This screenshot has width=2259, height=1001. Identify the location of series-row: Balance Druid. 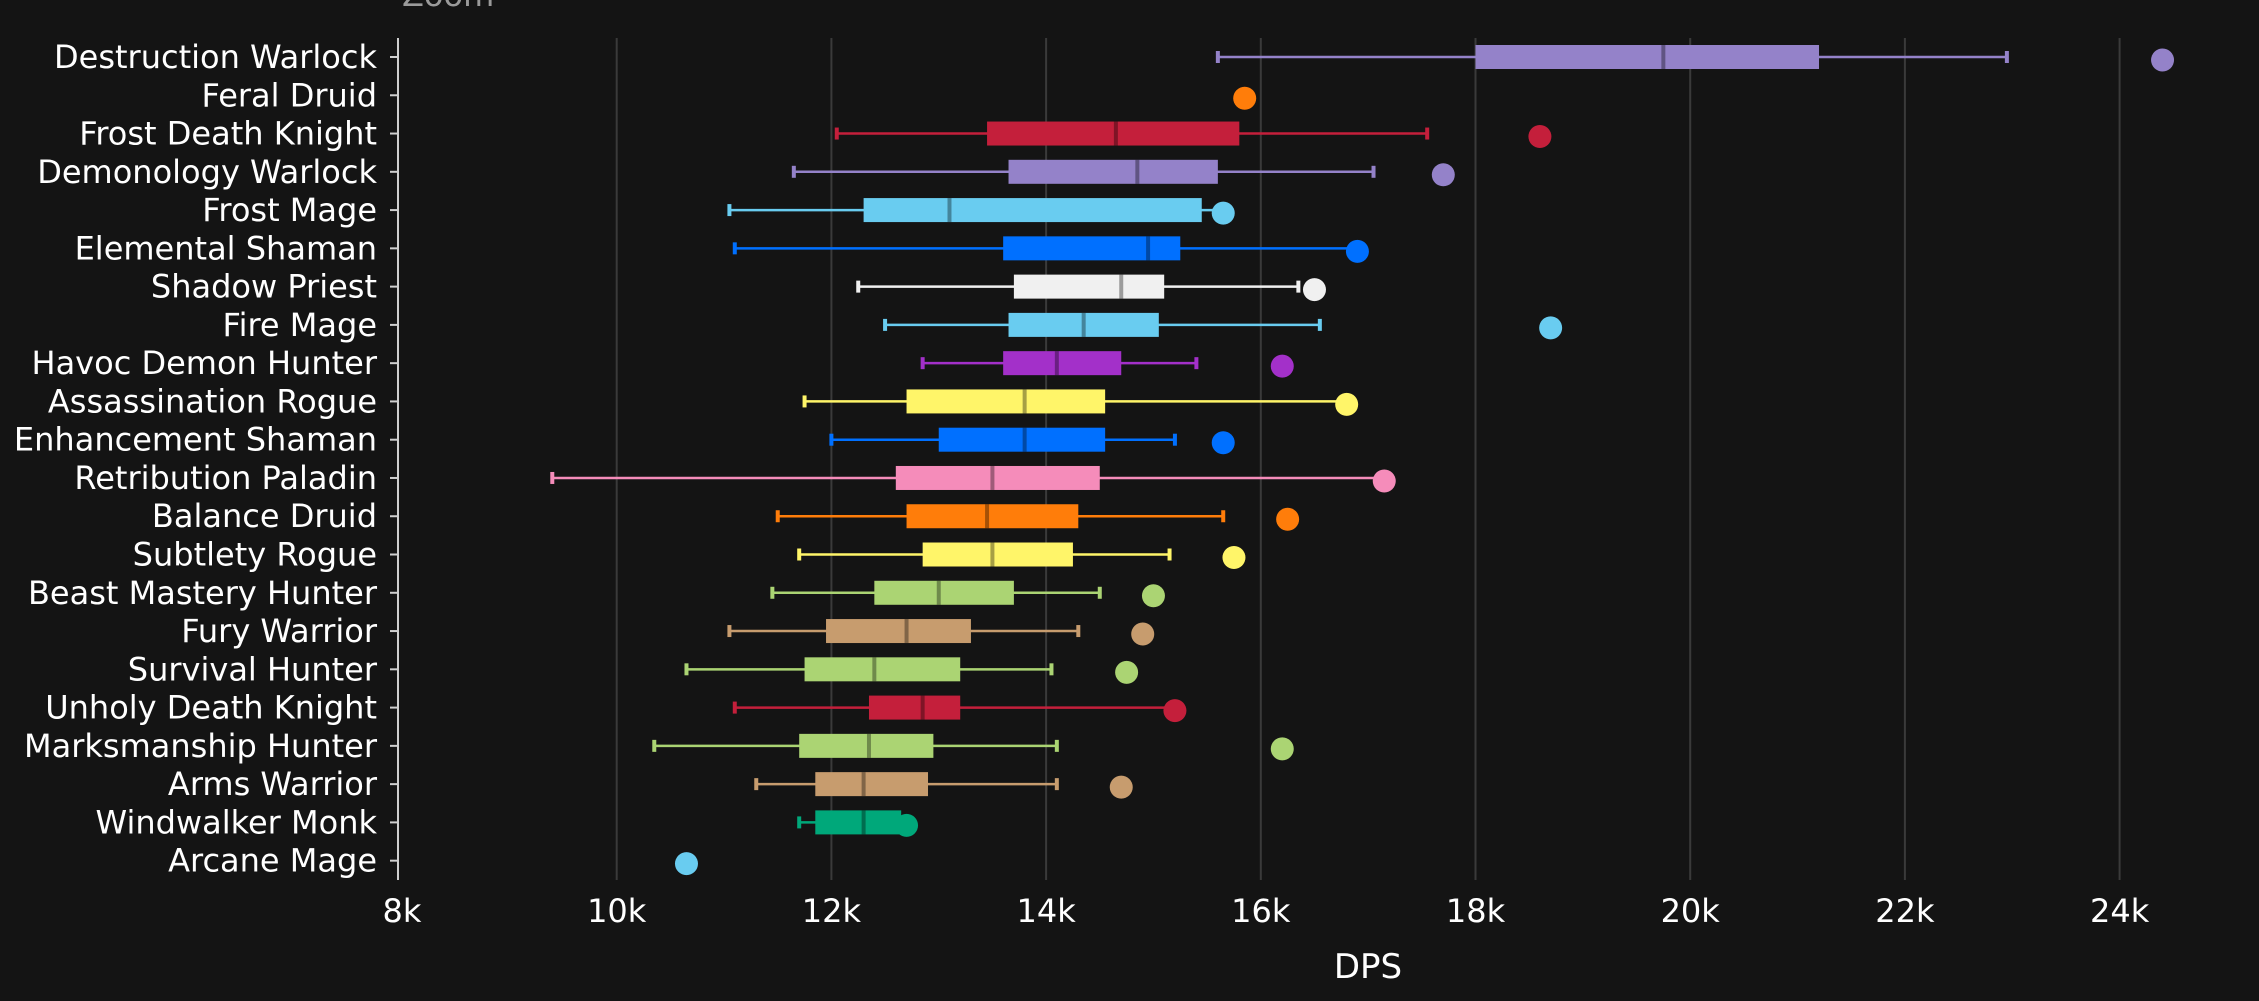
(726, 516).